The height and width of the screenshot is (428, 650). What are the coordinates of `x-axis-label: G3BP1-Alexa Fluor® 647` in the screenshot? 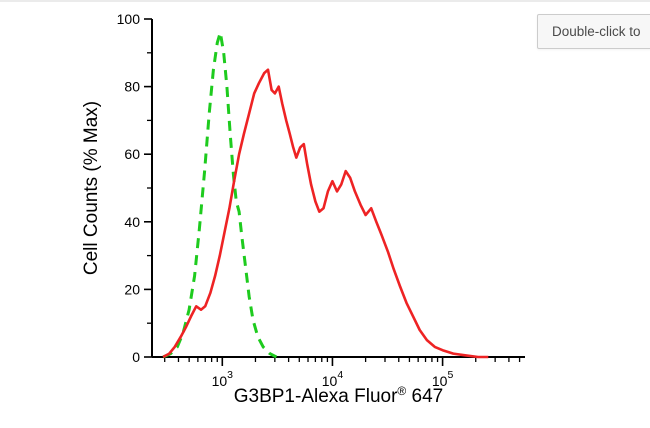 It's located at (339, 395).